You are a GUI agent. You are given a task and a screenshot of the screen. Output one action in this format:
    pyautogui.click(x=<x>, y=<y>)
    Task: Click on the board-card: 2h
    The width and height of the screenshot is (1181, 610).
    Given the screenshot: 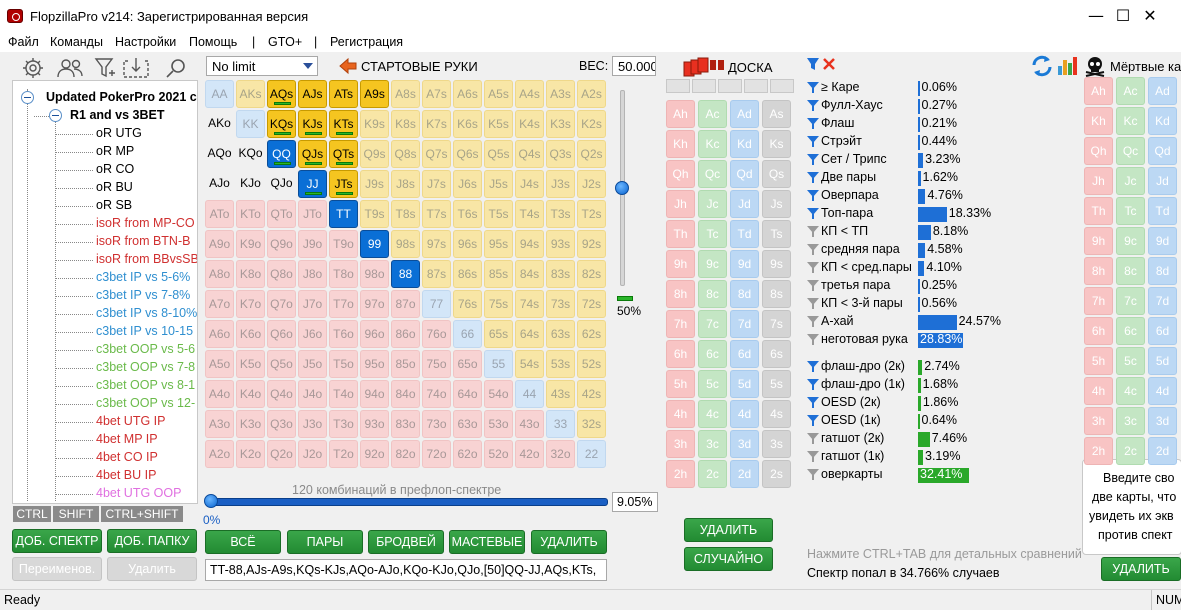 What is the action you would take?
    pyautogui.click(x=680, y=474)
    